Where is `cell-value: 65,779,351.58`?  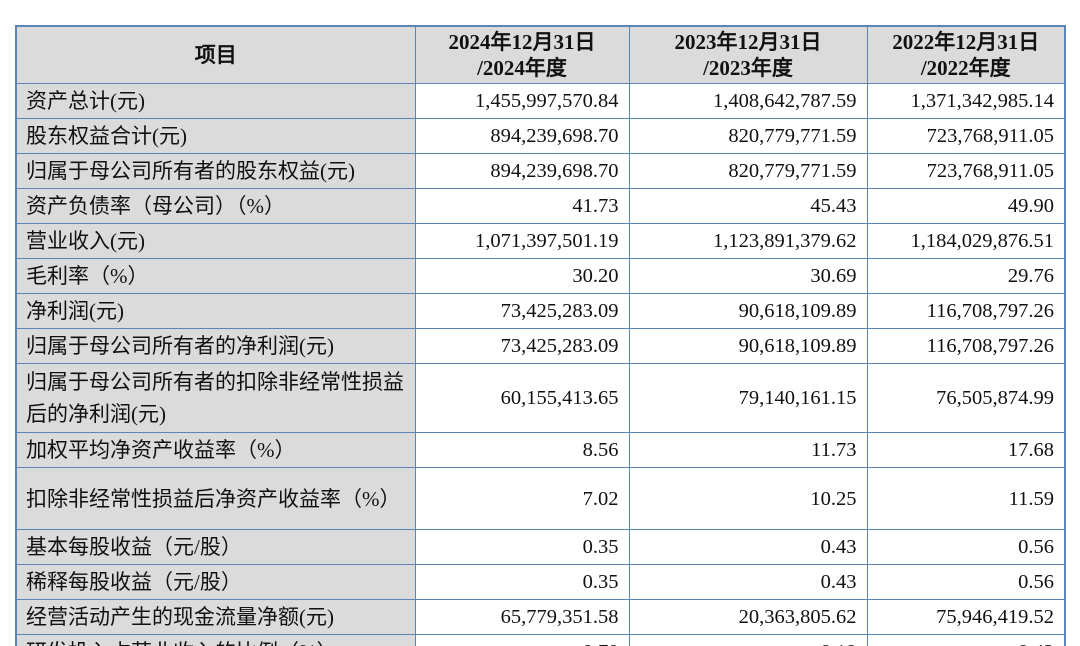 cell-value: 65,779,351.58 is located at coordinates (522, 617).